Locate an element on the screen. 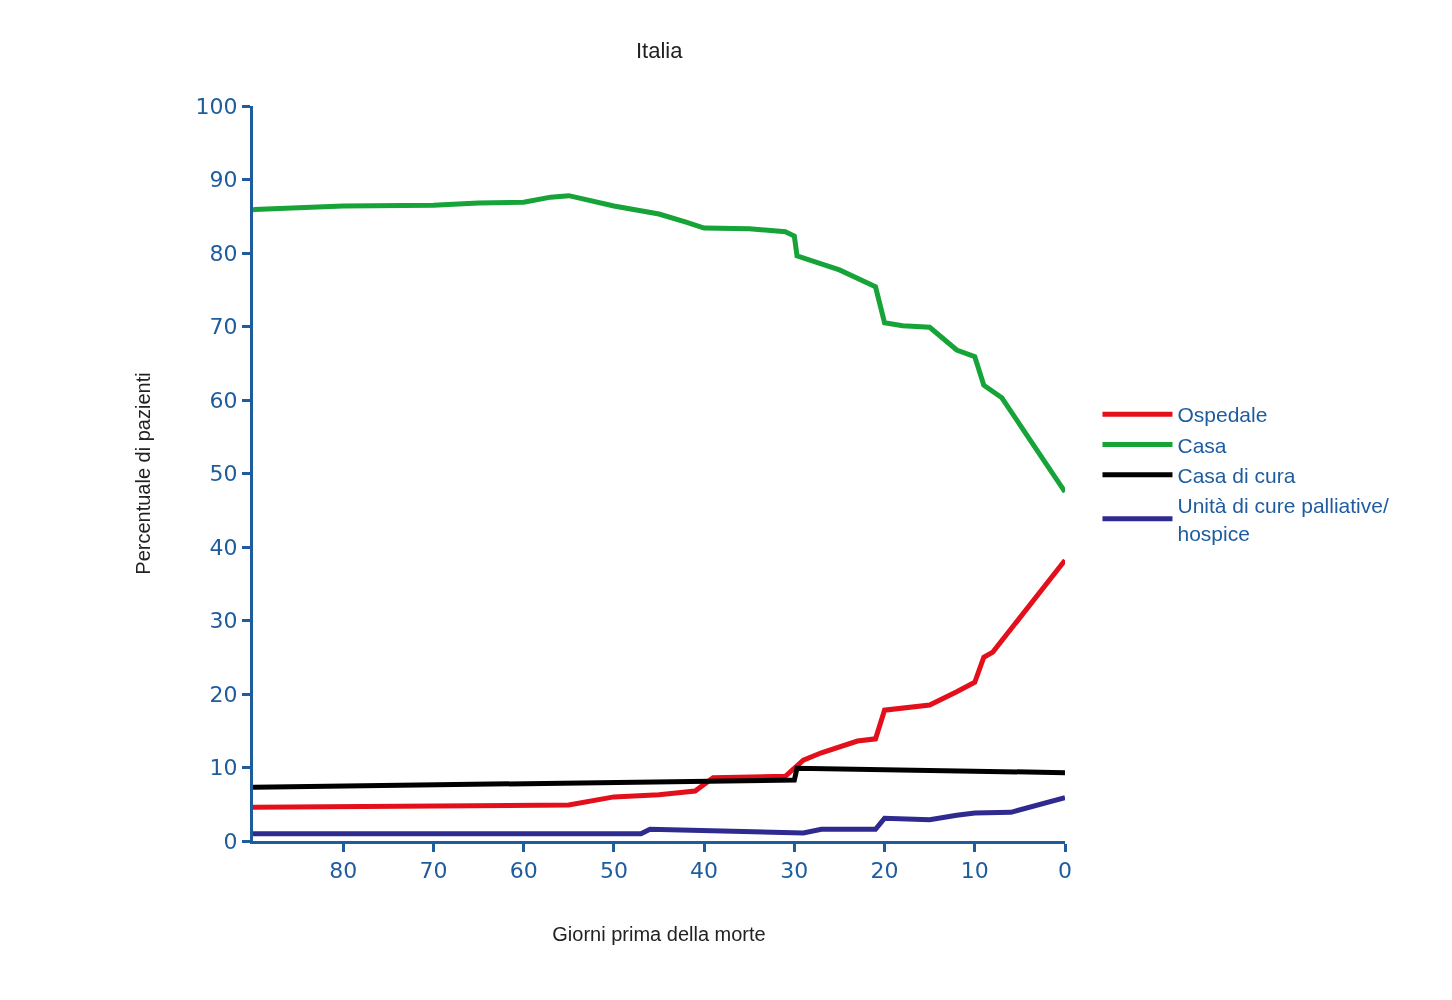 The width and height of the screenshot is (1452, 1000). x-tick-label: 0 is located at coordinates (1065, 871).